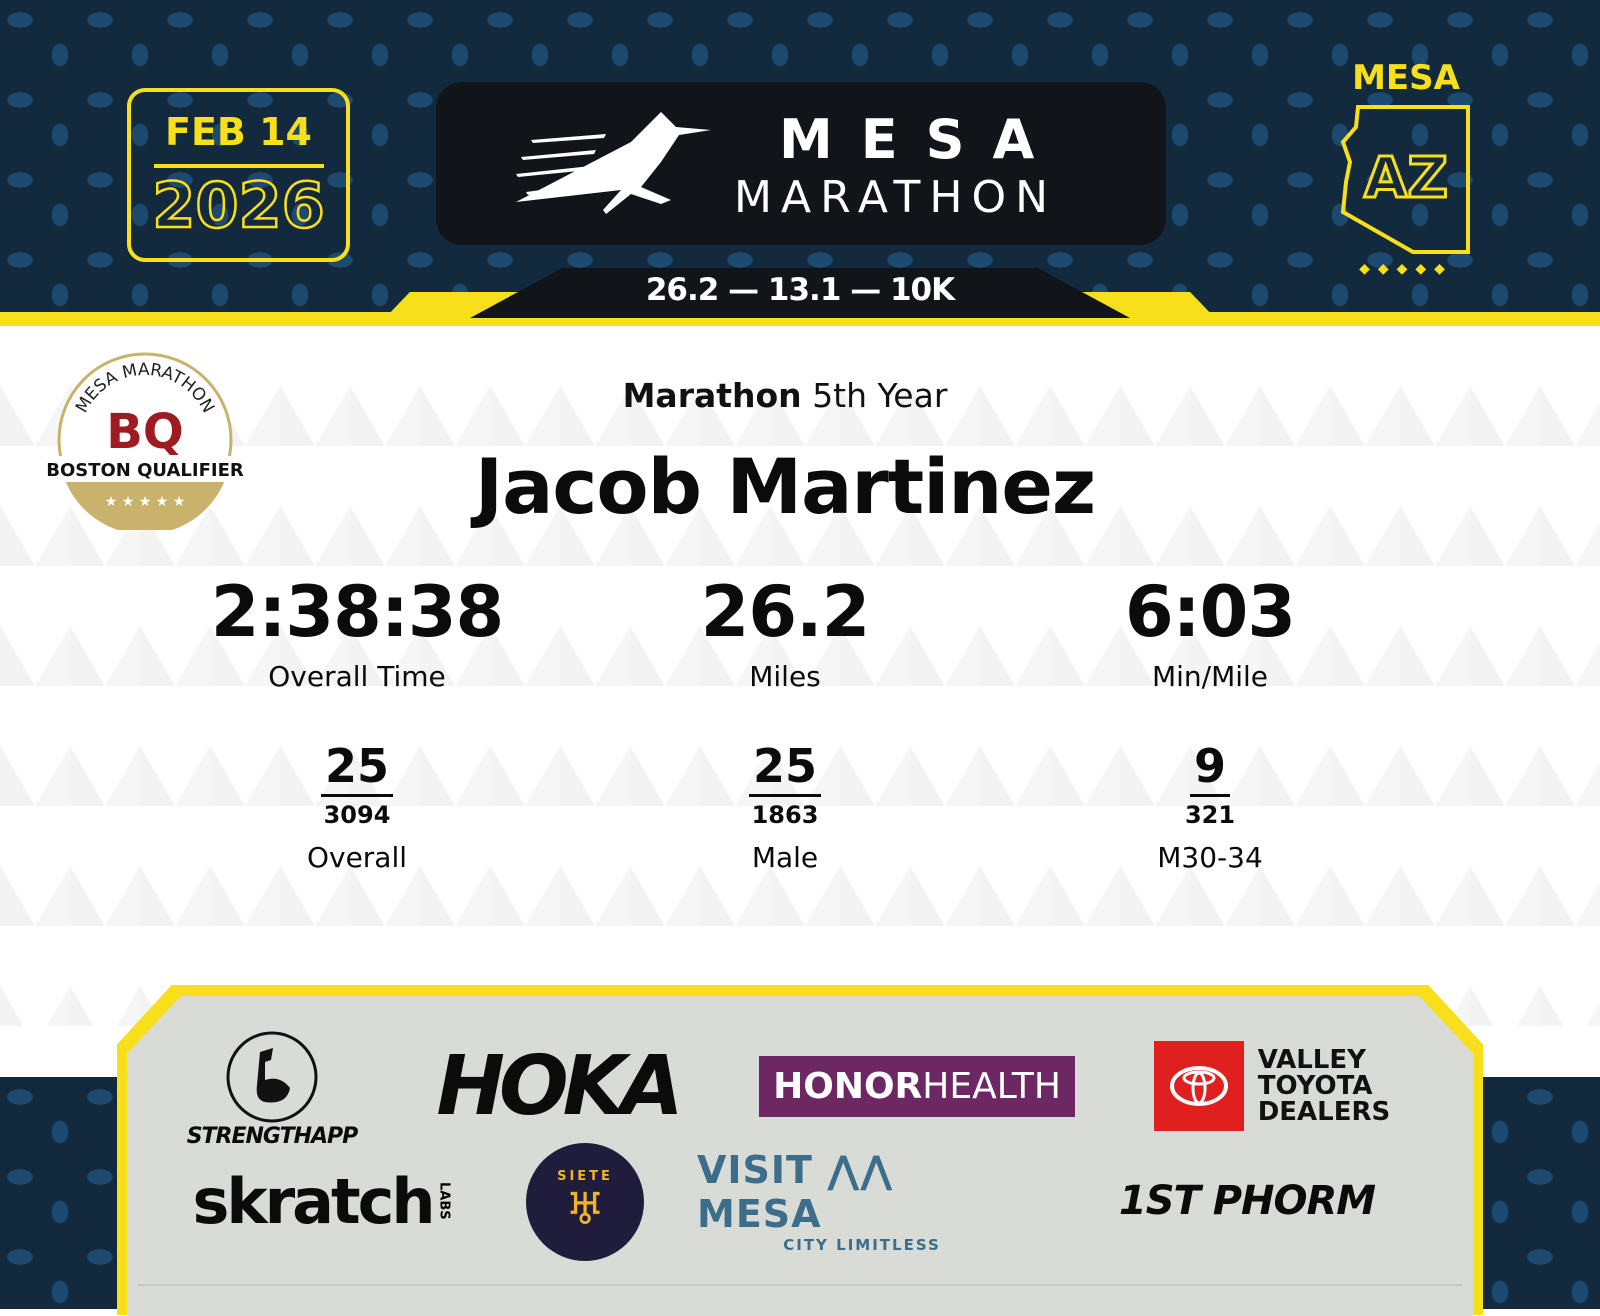  Describe the element at coordinates (1247, 1201) in the screenshot. I see `sponsor-1st-phorm: 1ST PHORM` at that location.